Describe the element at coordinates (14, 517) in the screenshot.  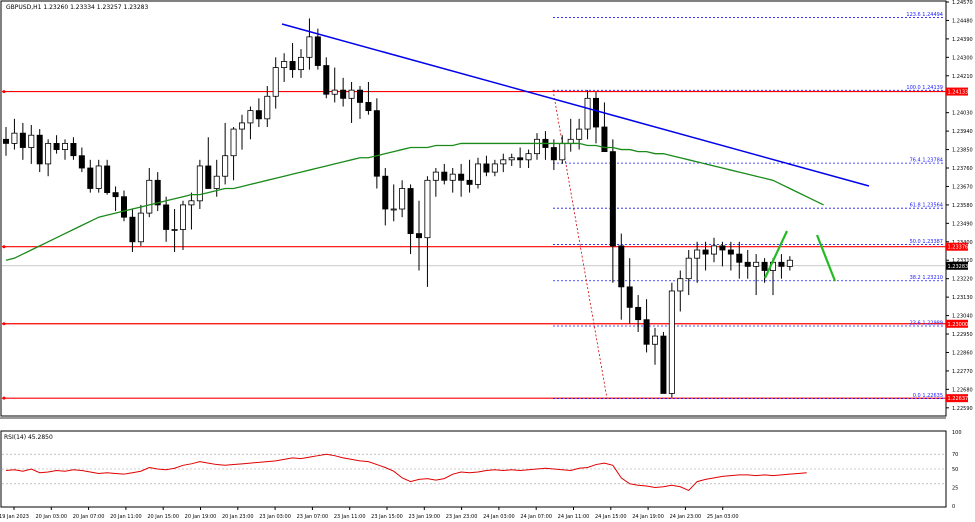
I see `time-axis-label: 19 Jan 2023` at that location.